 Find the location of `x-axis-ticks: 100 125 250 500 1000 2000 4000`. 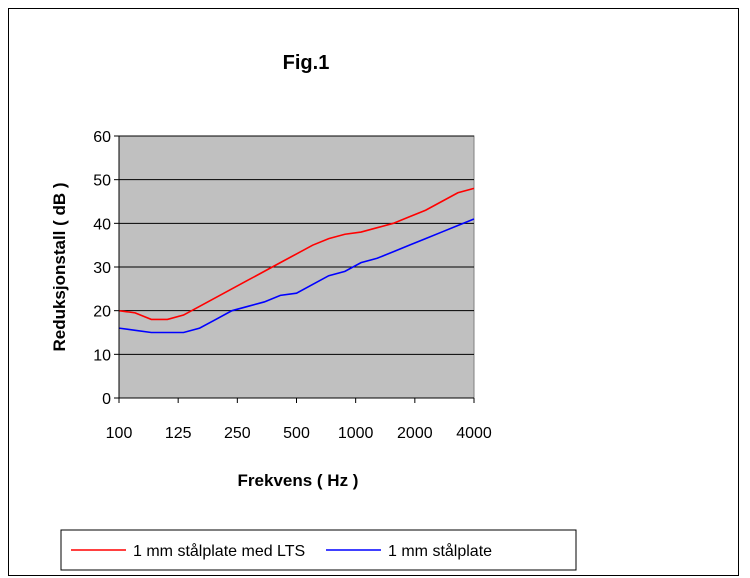

x-axis-ticks: 100 125 250 500 1000 2000 4000 is located at coordinates (299, 420).